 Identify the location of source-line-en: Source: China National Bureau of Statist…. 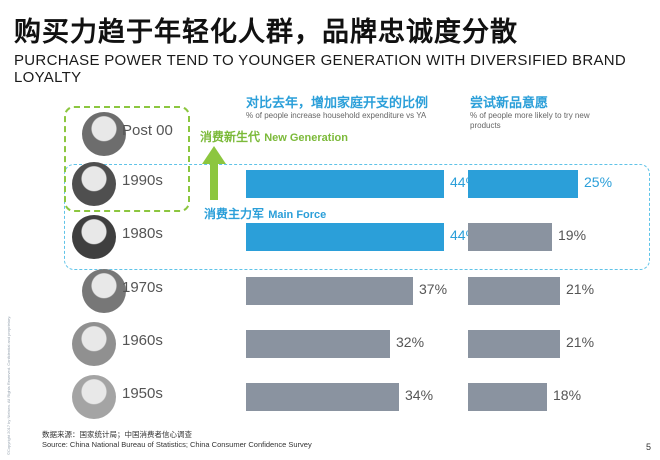
(177, 444).